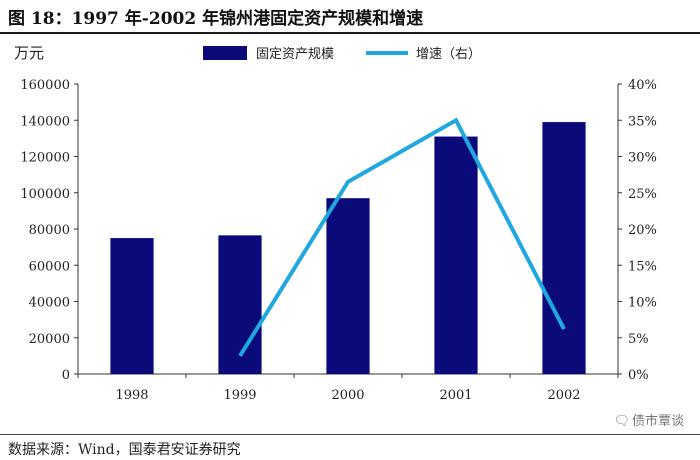  What do you see at coordinates (621, 421) in the screenshot?
I see `wechat-bubble-icon: 🗨` at bounding box center [621, 421].